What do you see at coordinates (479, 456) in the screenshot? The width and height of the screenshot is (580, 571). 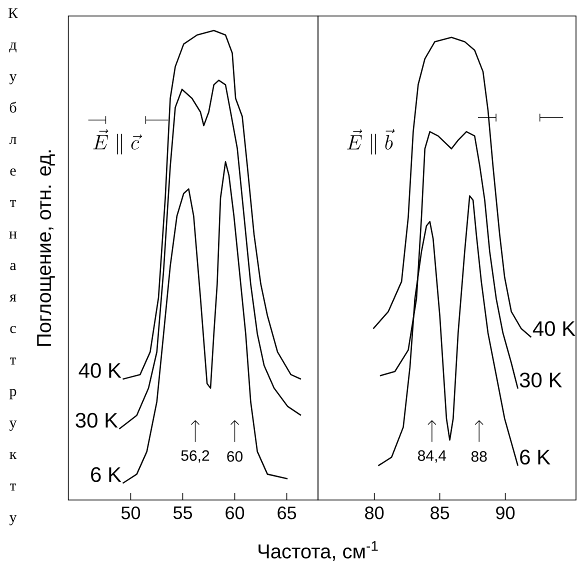 I see `annotation: 88` at bounding box center [479, 456].